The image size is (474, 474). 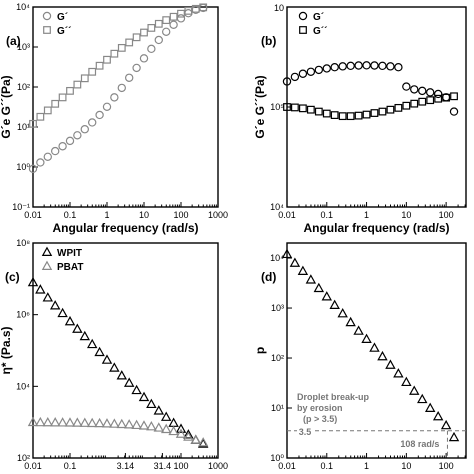 I want to click on x-tick-label: 1000, so click(x=218, y=215).